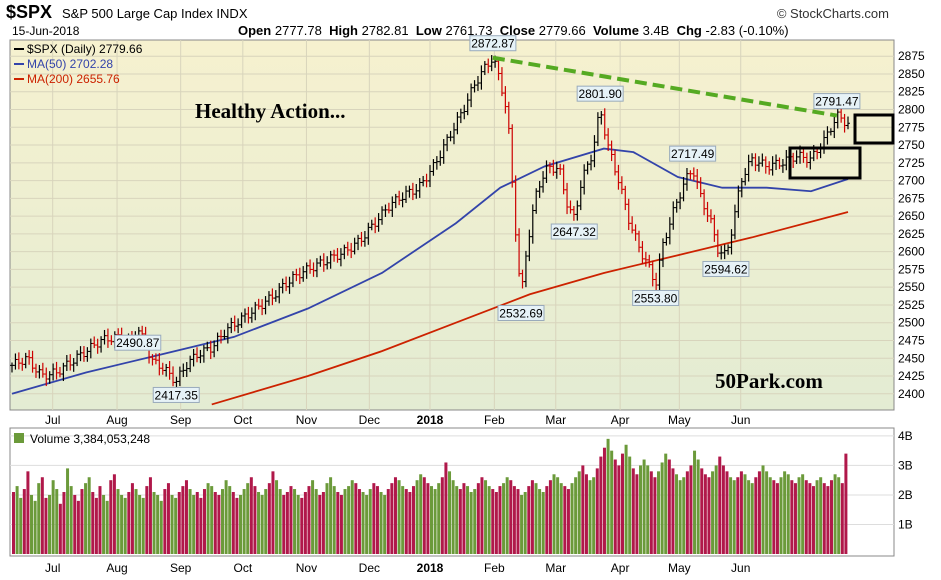  What do you see at coordinates (600, 94) in the screenshot?
I see `price-label: 2801.90` at bounding box center [600, 94].